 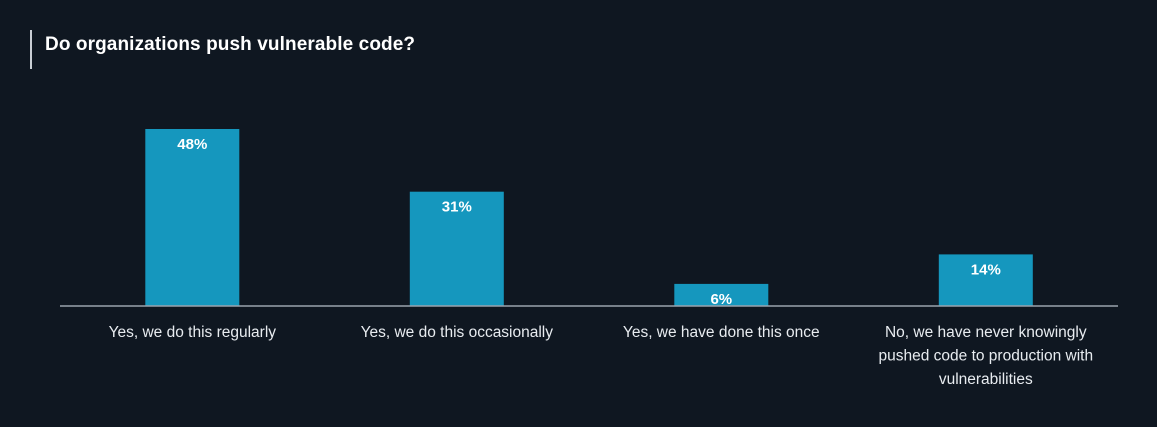 I want to click on category-label-line: Yes, we do this occasionally, so click(x=457, y=332).